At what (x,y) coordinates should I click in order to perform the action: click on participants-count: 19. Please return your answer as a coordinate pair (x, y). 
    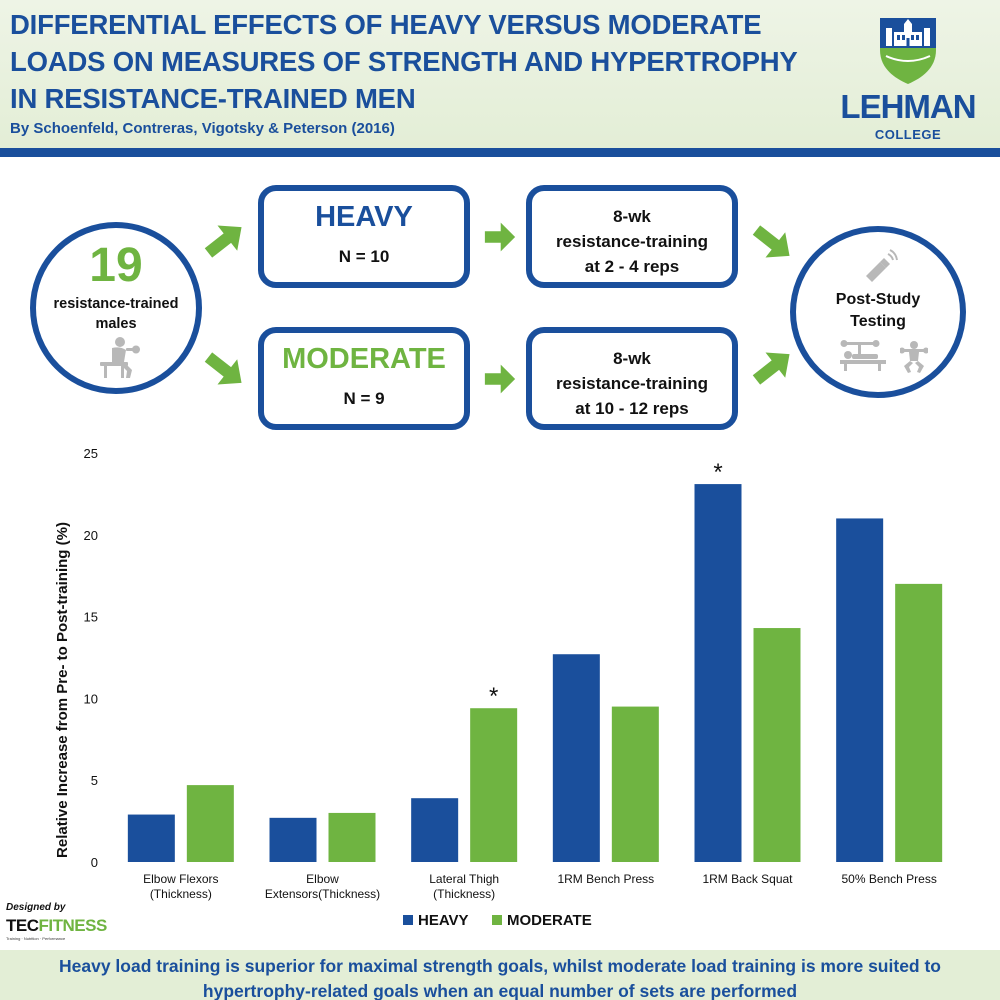
    Looking at the image, I should click on (116, 265).